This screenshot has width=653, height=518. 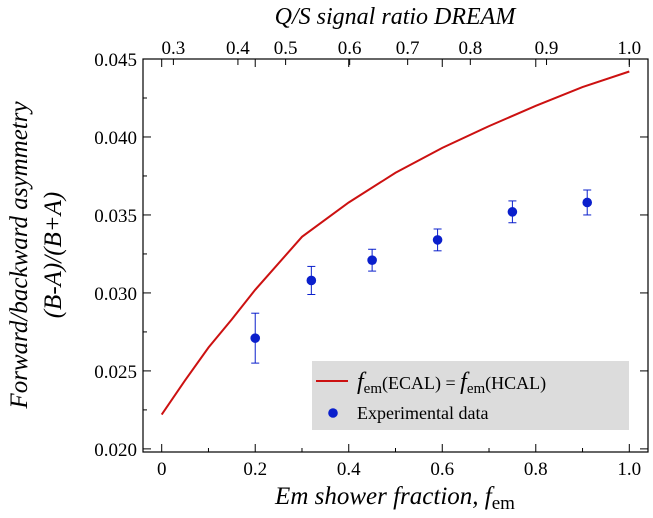 I want to click on top-tick-label: 0.3, so click(x=174, y=48).